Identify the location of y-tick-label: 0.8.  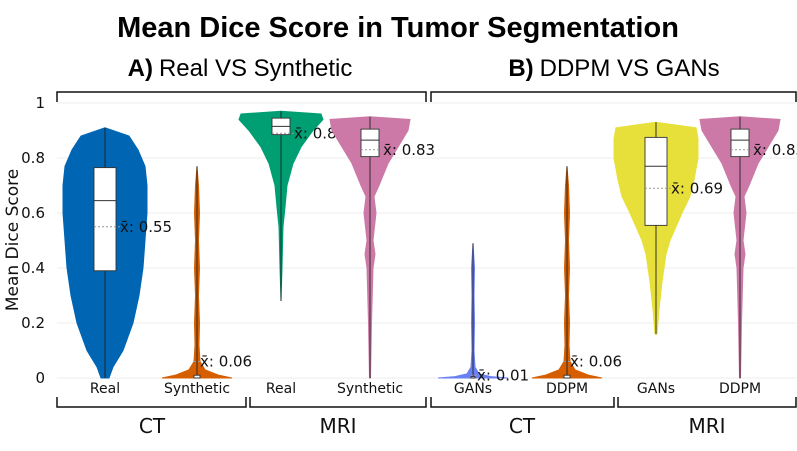
(33, 158).